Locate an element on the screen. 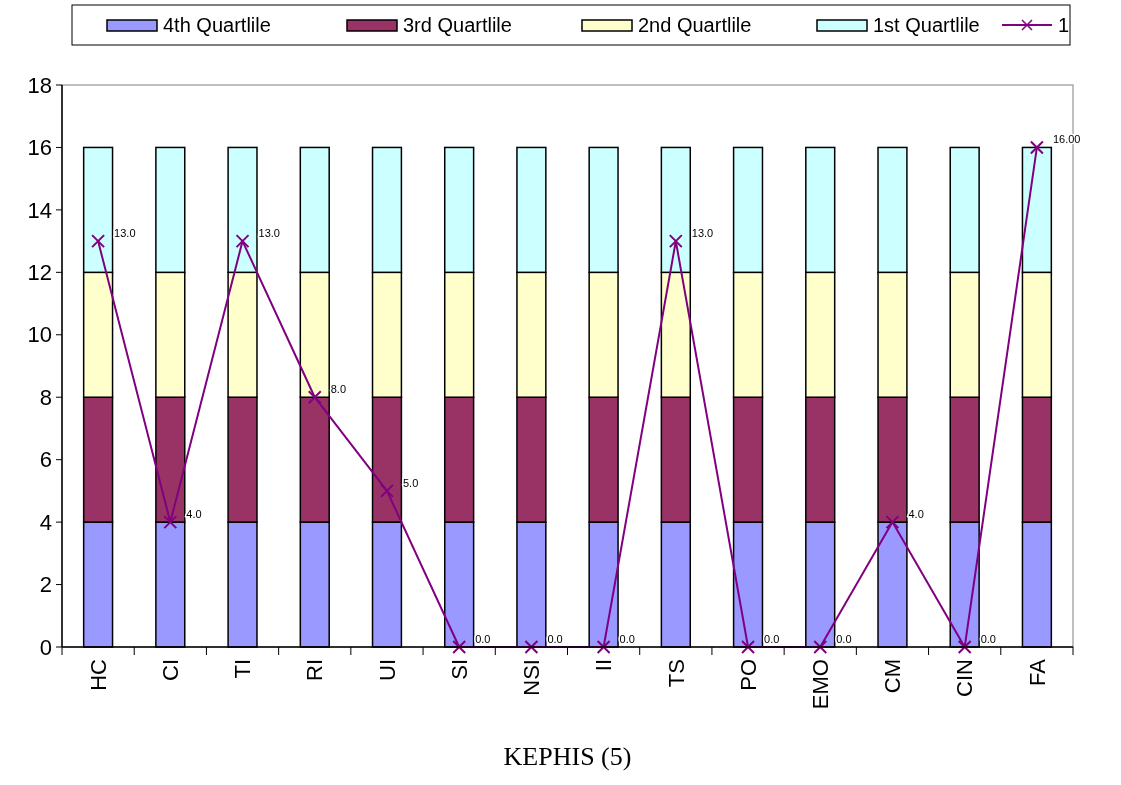  x-tick-label: TI is located at coordinates (243, 669).